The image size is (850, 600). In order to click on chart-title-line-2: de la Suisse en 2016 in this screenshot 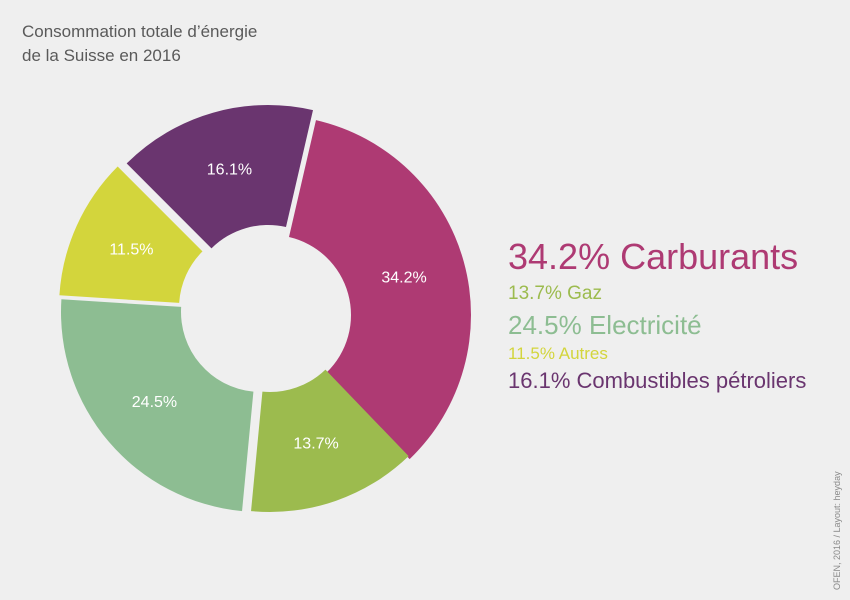, I will do `click(101, 55)`.